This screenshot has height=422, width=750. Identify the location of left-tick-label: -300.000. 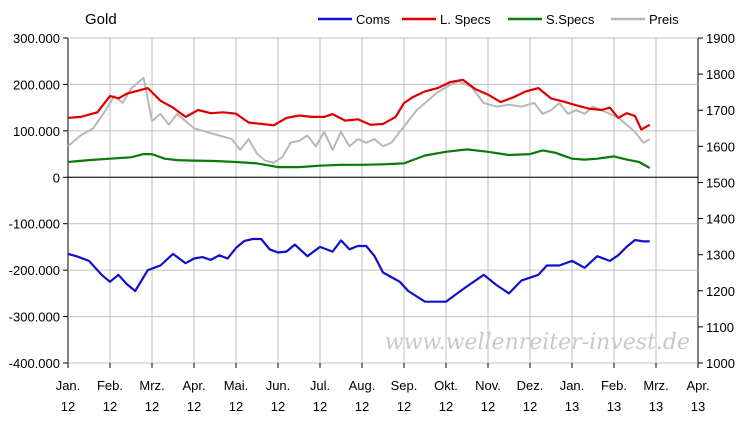
(34, 317).